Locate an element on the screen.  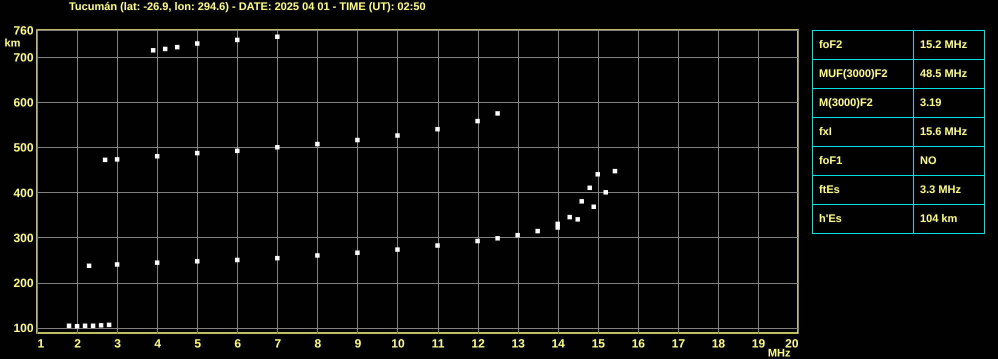
text: NO is located at coordinates (949, 161).